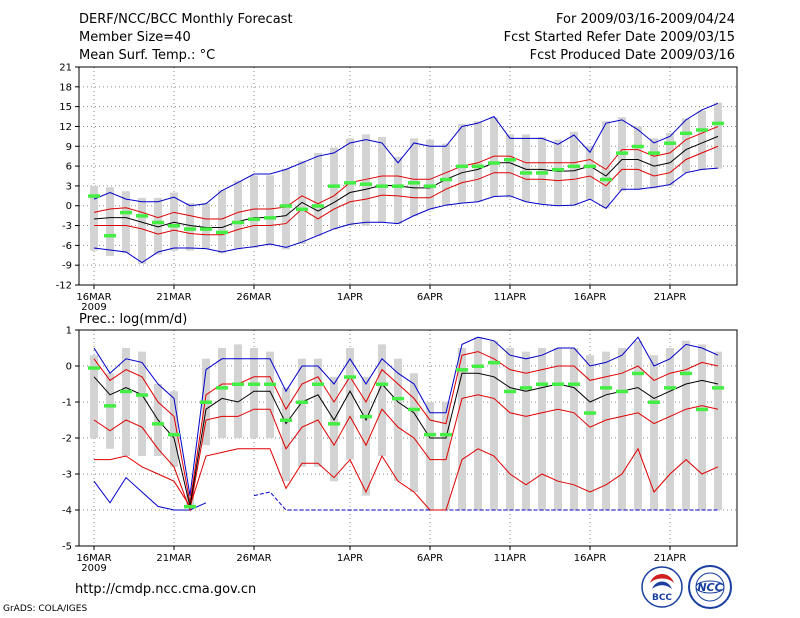  What do you see at coordinates (253, 297) in the screenshot?
I see `x-tick-label: 26MAR` at bounding box center [253, 297].